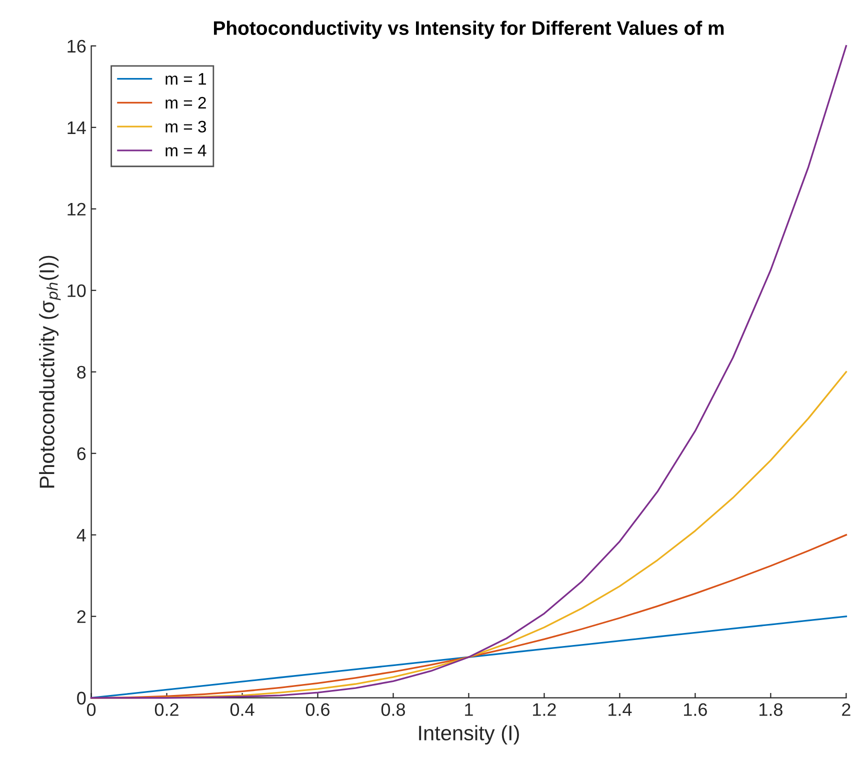 This screenshot has width=853, height=778. What do you see at coordinates (846, 709) in the screenshot?
I see `x-tick-label: 2` at bounding box center [846, 709].